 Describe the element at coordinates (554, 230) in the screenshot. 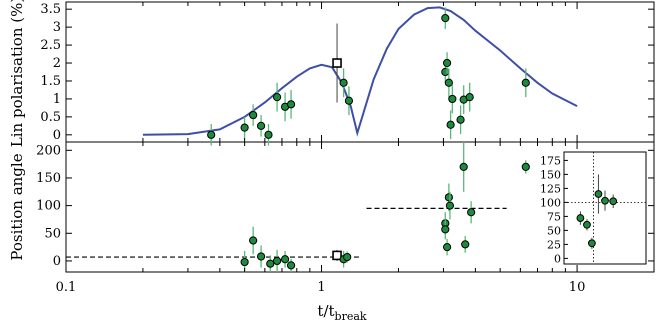

I see `inset-y-tick-label: 50` at that location.